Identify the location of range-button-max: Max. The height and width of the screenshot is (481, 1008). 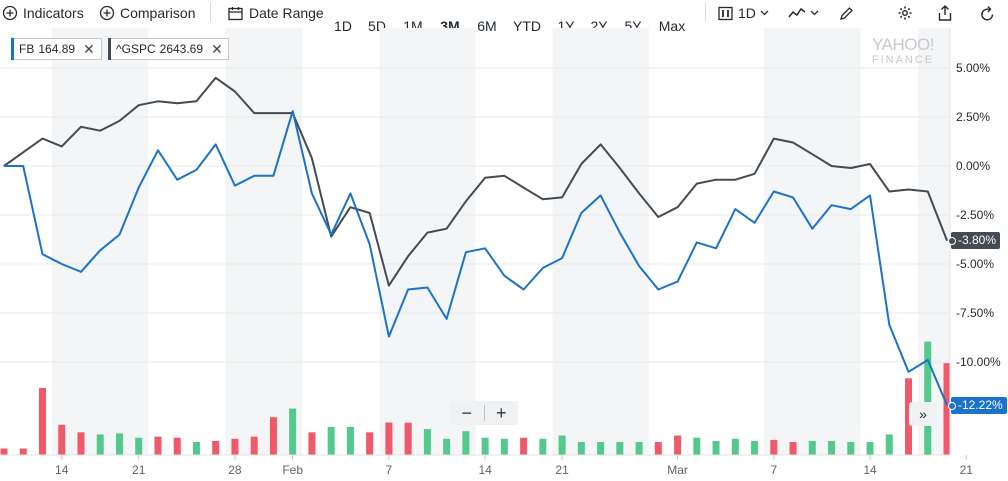
(672, 26).